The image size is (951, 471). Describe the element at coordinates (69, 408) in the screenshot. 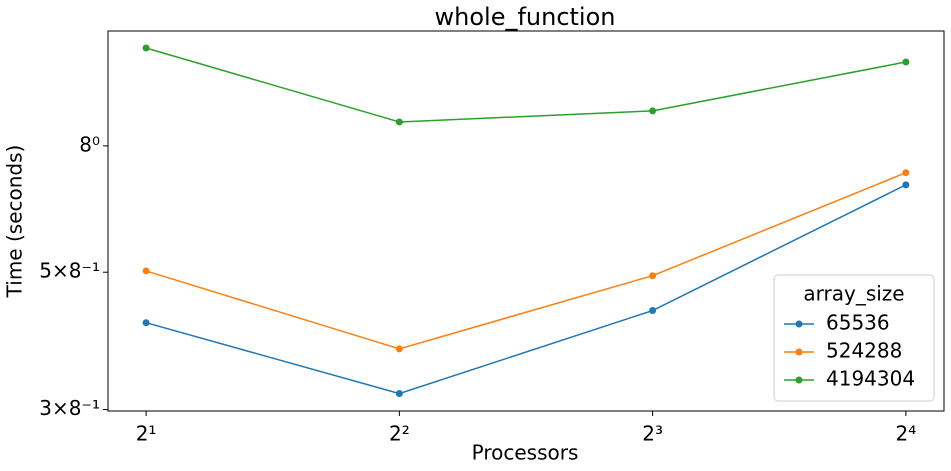

I see `y-tick-label: 3×8⁻¹` at that location.